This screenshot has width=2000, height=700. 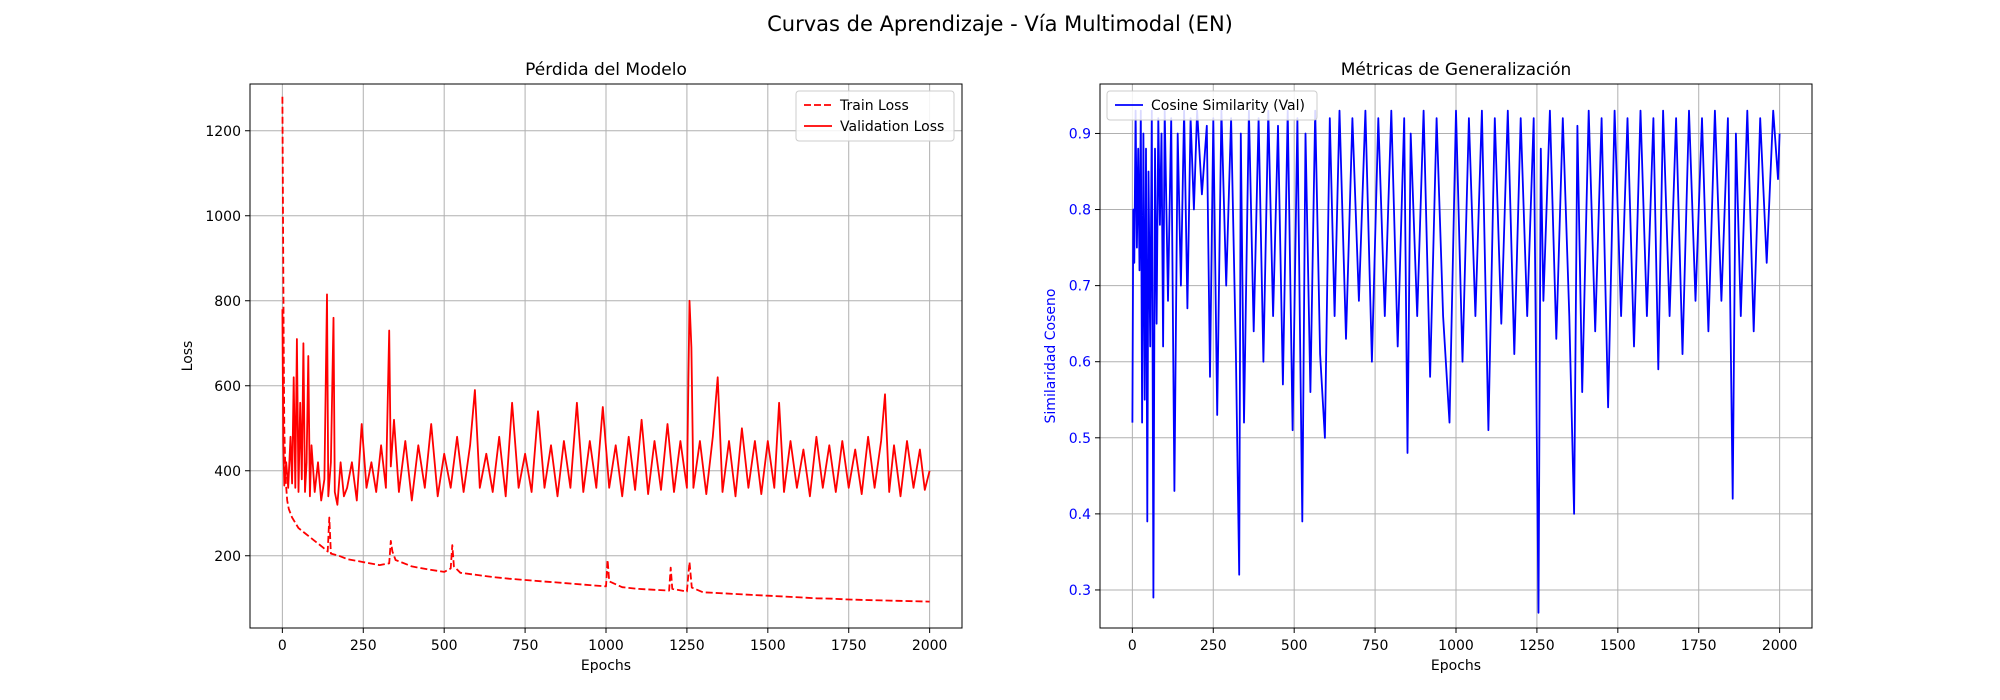 What do you see at coordinates (227, 302) in the screenshot?
I see `y-tick-label: 800` at bounding box center [227, 302].